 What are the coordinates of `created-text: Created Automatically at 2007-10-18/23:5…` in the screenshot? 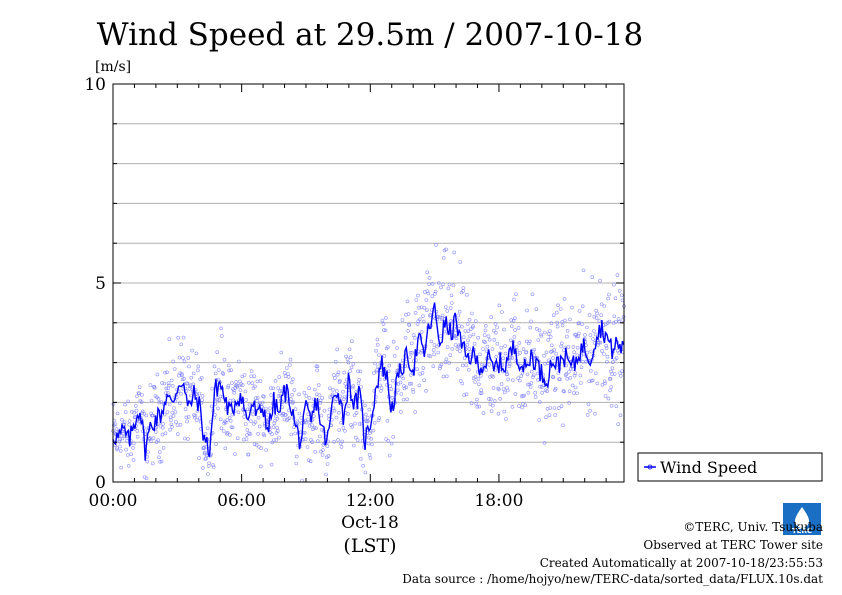 It's located at (681, 563).